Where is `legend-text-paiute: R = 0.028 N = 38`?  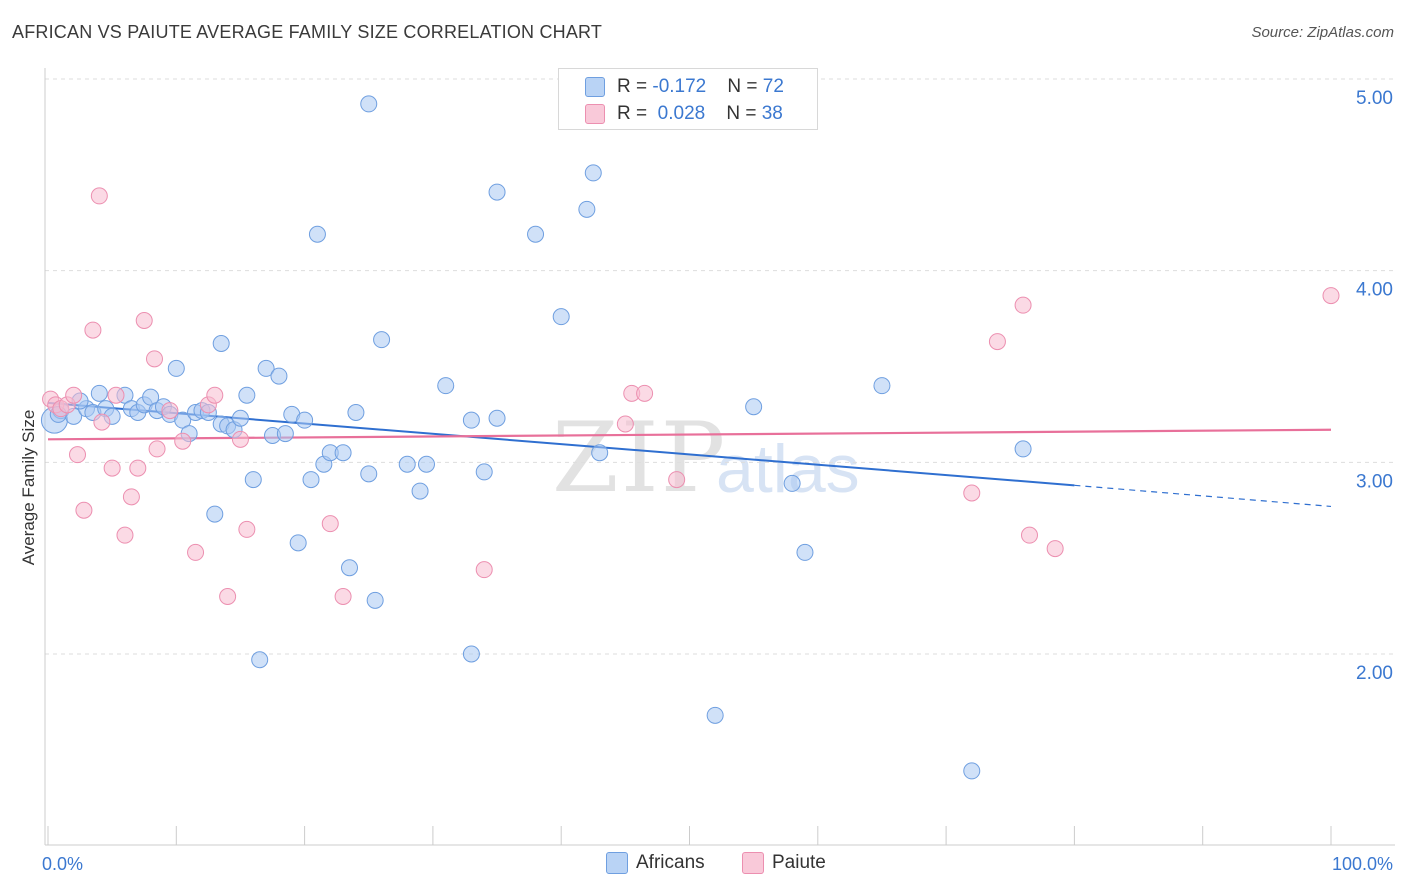 legend-text-paiute: R = 0.028 N = 38 is located at coordinates (700, 114).